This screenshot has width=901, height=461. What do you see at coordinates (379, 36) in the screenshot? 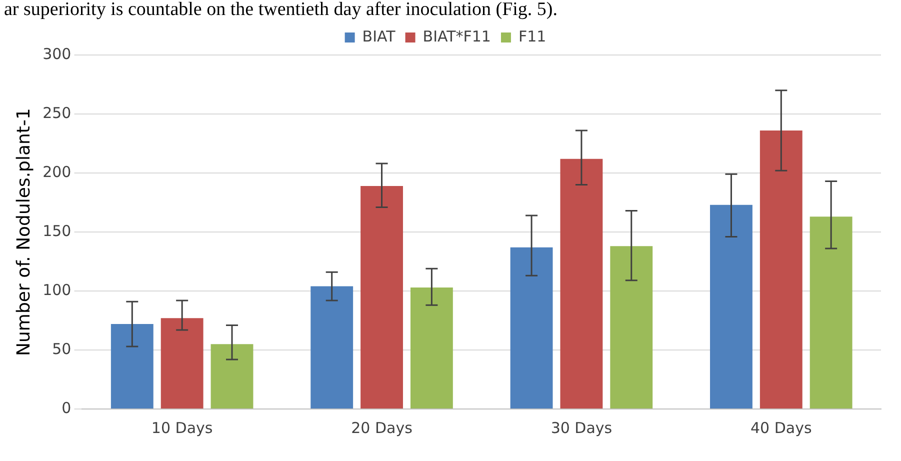
I see `legend-label: BIAT` at bounding box center [379, 36].